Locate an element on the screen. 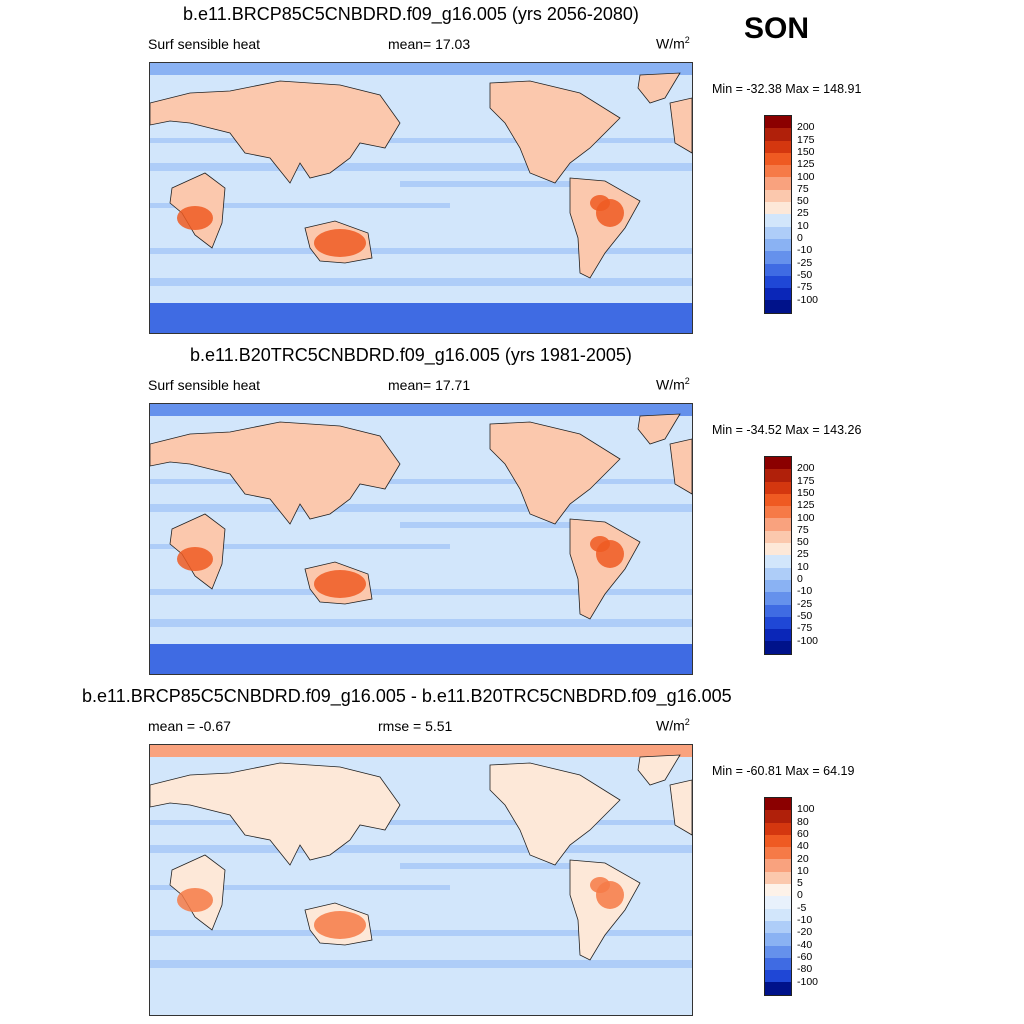 The image size is (1024, 1024). colorbar-tick-label: 125 is located at coordinates (806, 505).